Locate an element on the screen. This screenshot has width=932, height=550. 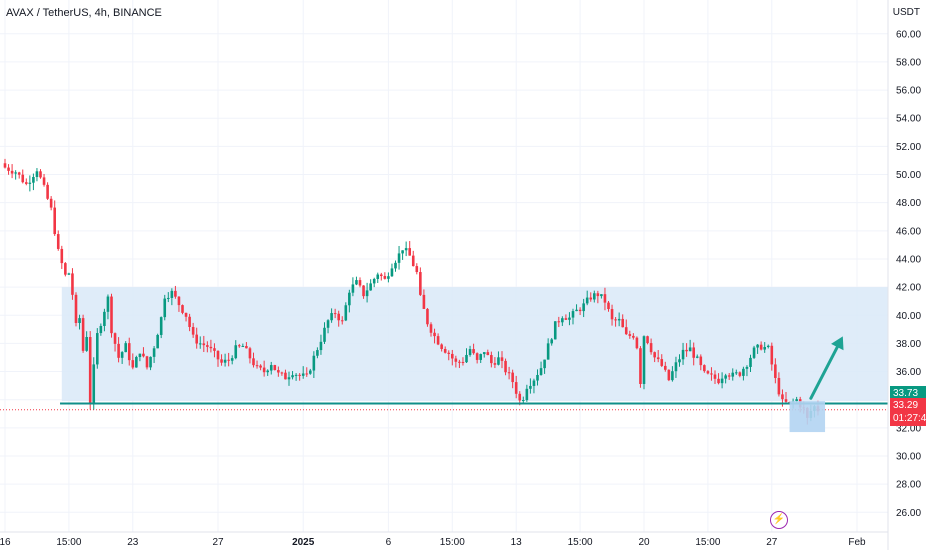
price-tick-label: 36.00 is located at coordinates (908, 372).